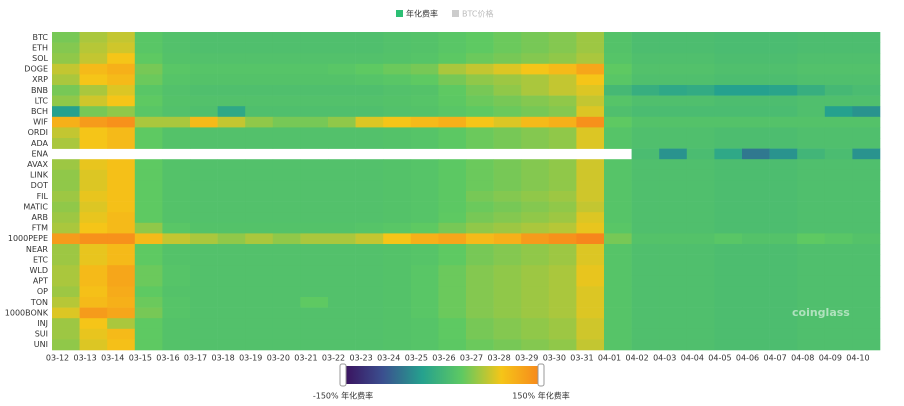  I want to click on row-label: APT, so click(40, 281).